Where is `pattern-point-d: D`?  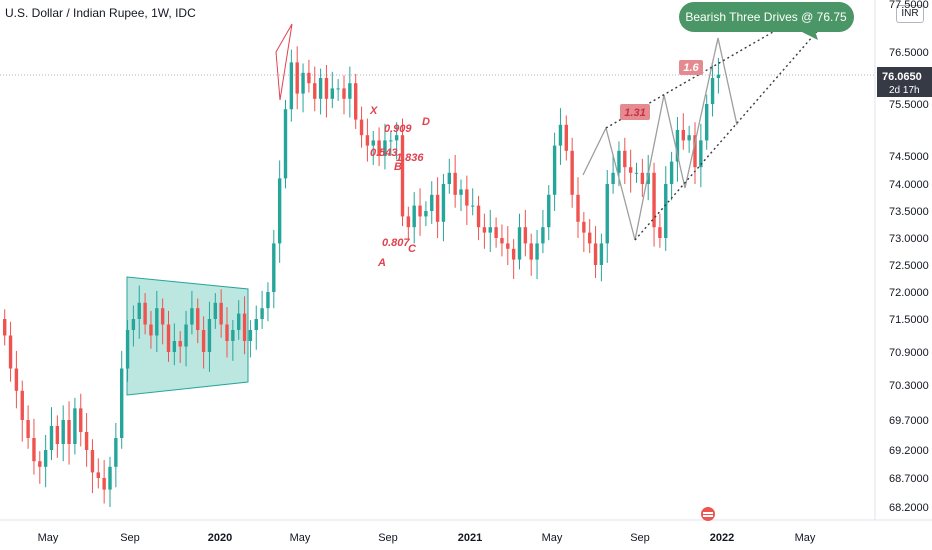
pattern-point-d: D is located at coordinates (426, 122).